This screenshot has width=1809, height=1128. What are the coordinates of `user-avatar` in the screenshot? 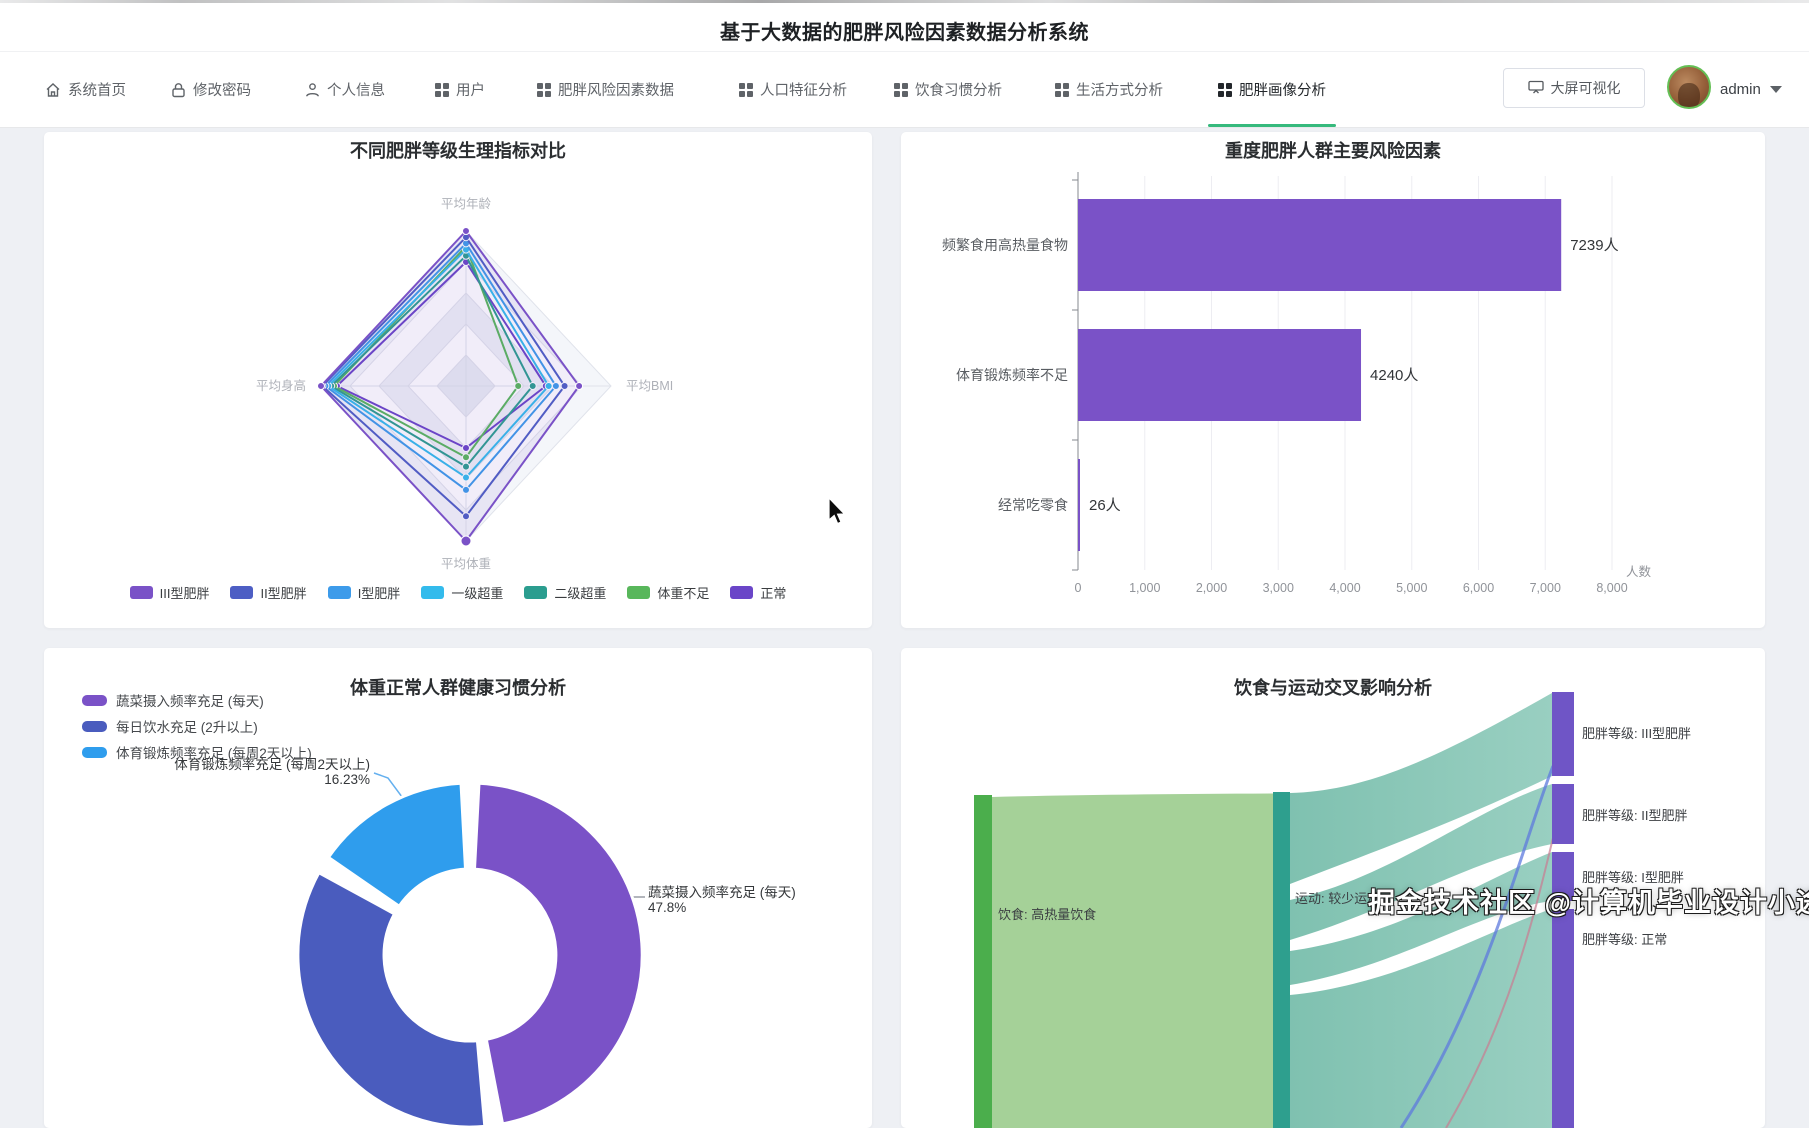 It's located at (1689, 87).